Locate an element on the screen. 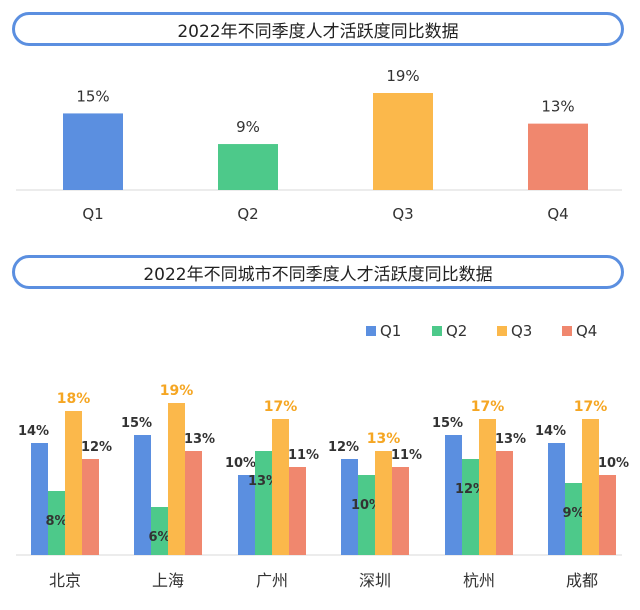 The width and height of the screenshot is (640, 610). chart1-bar-q4 is located at coordinates (558, 156).